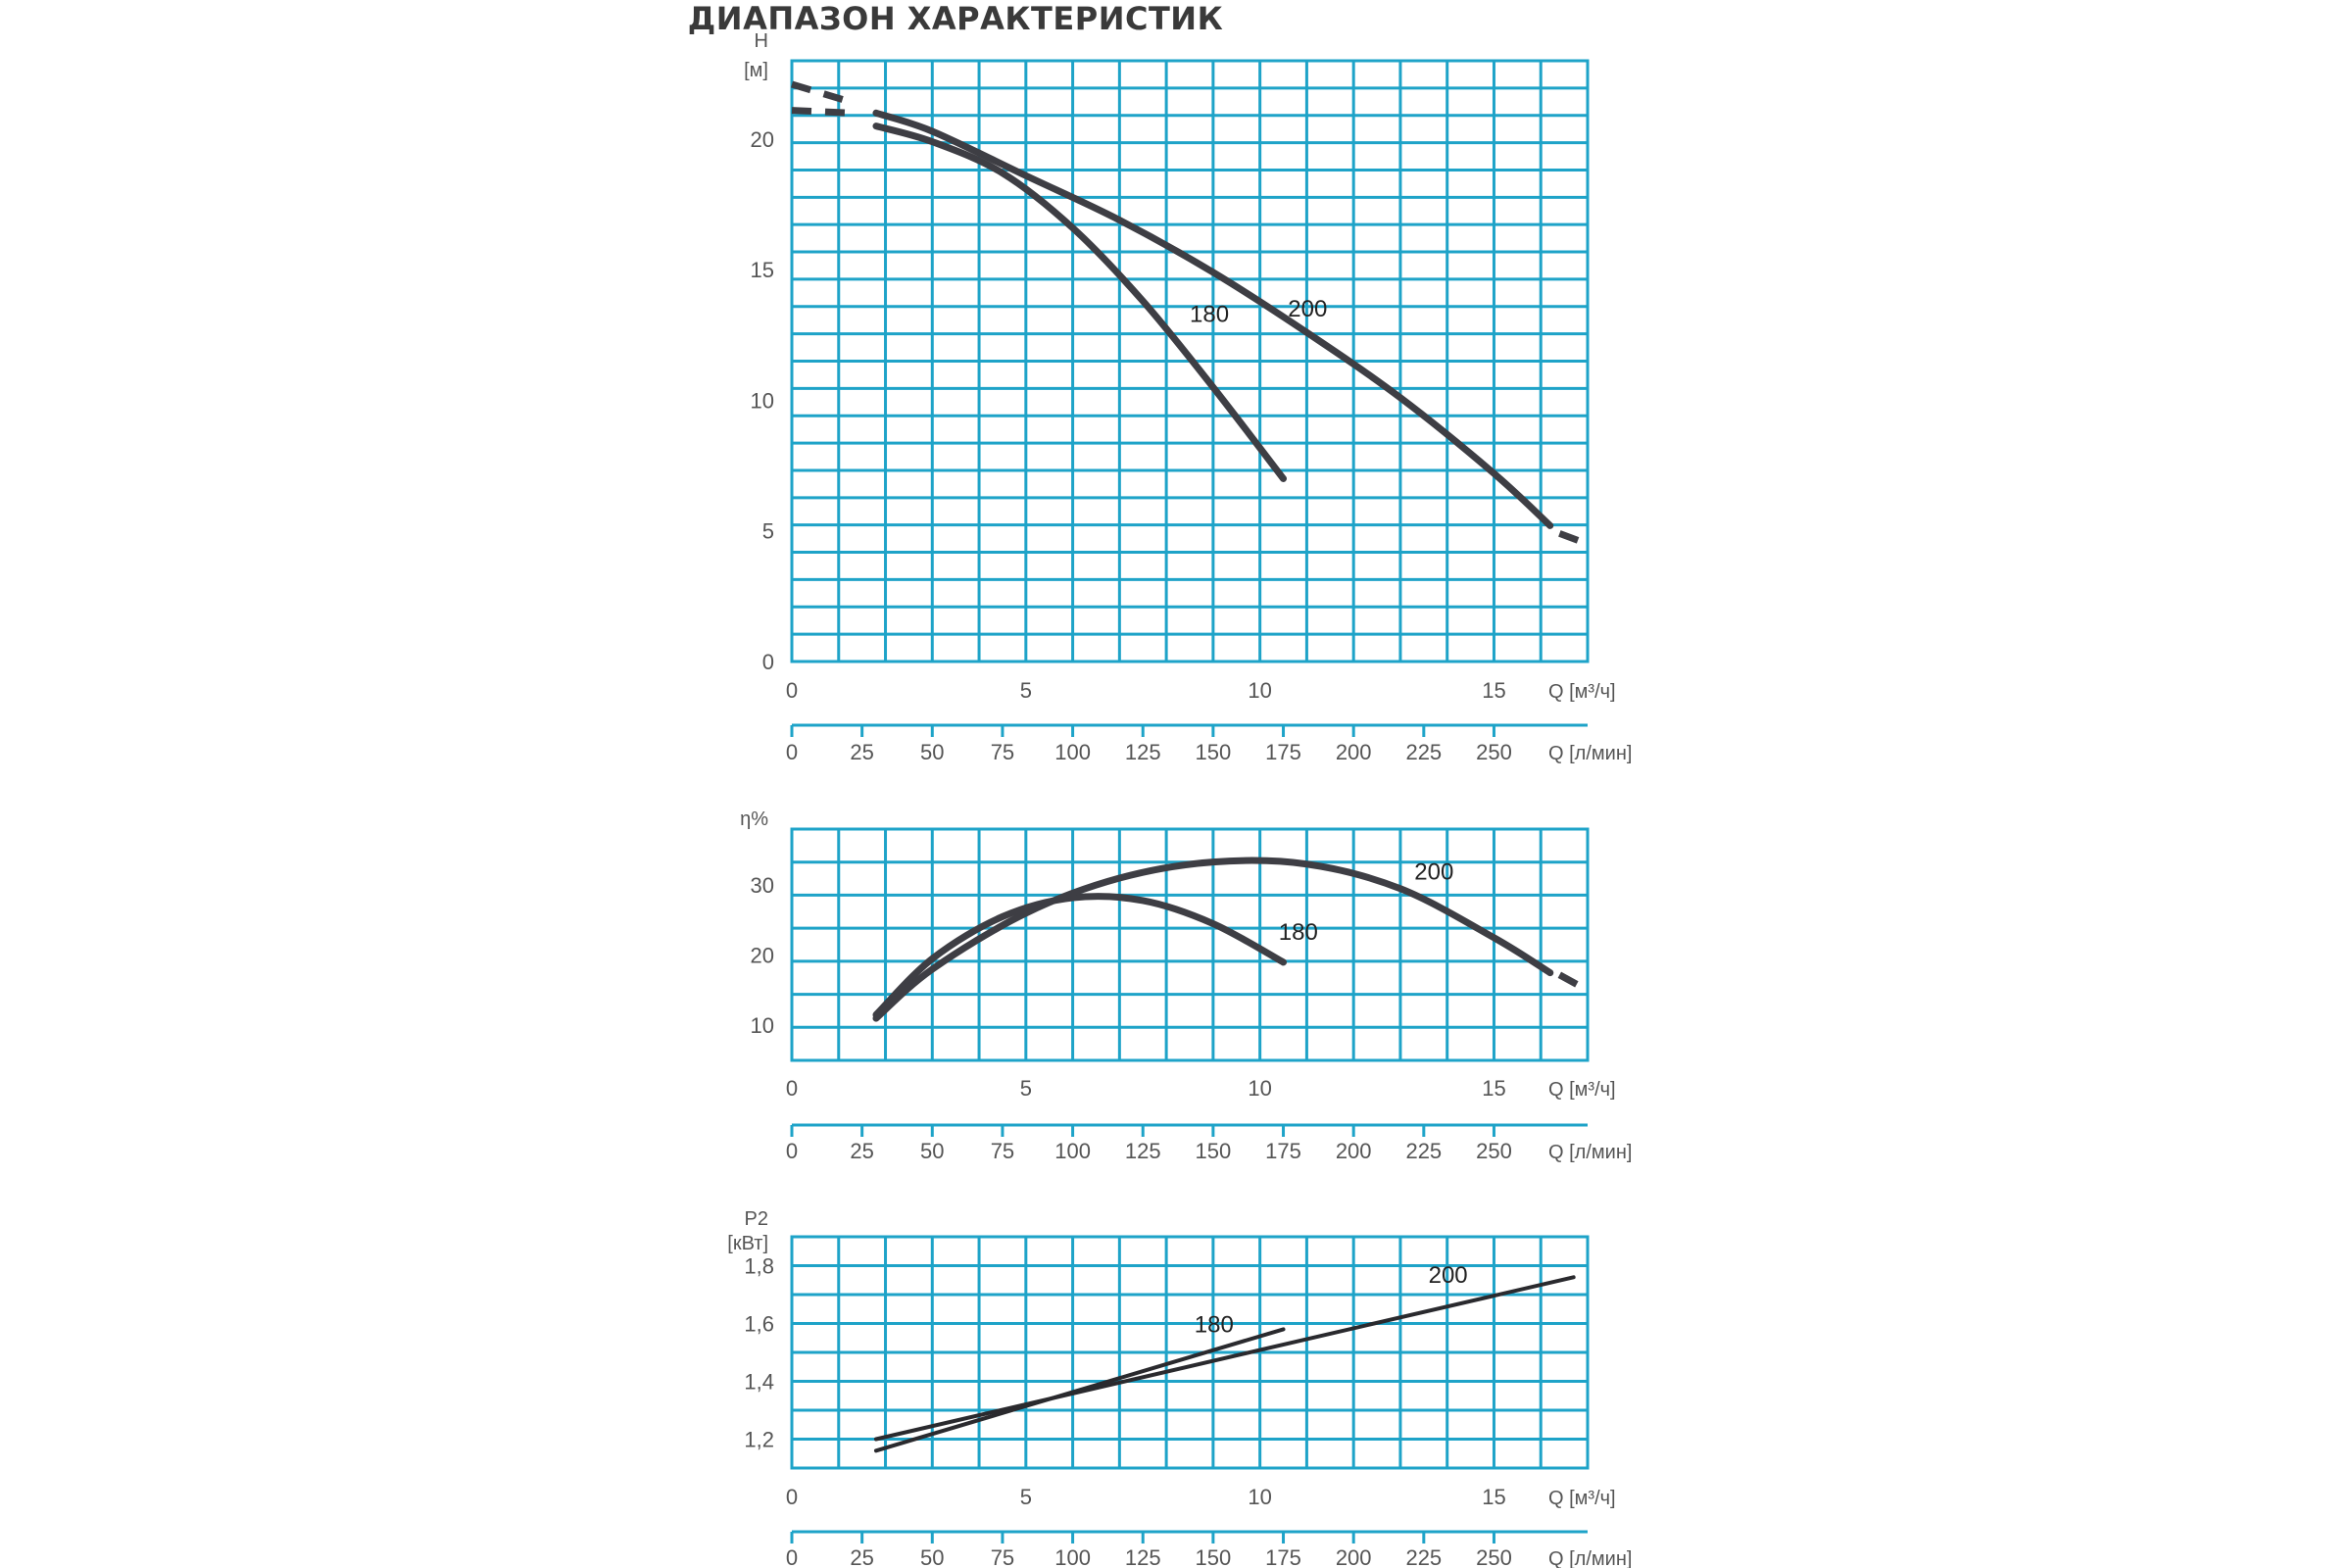 The height and width of the screenshot is (1568, 2352). I want to click on y-axis-label: P2, so click(756, 1219).